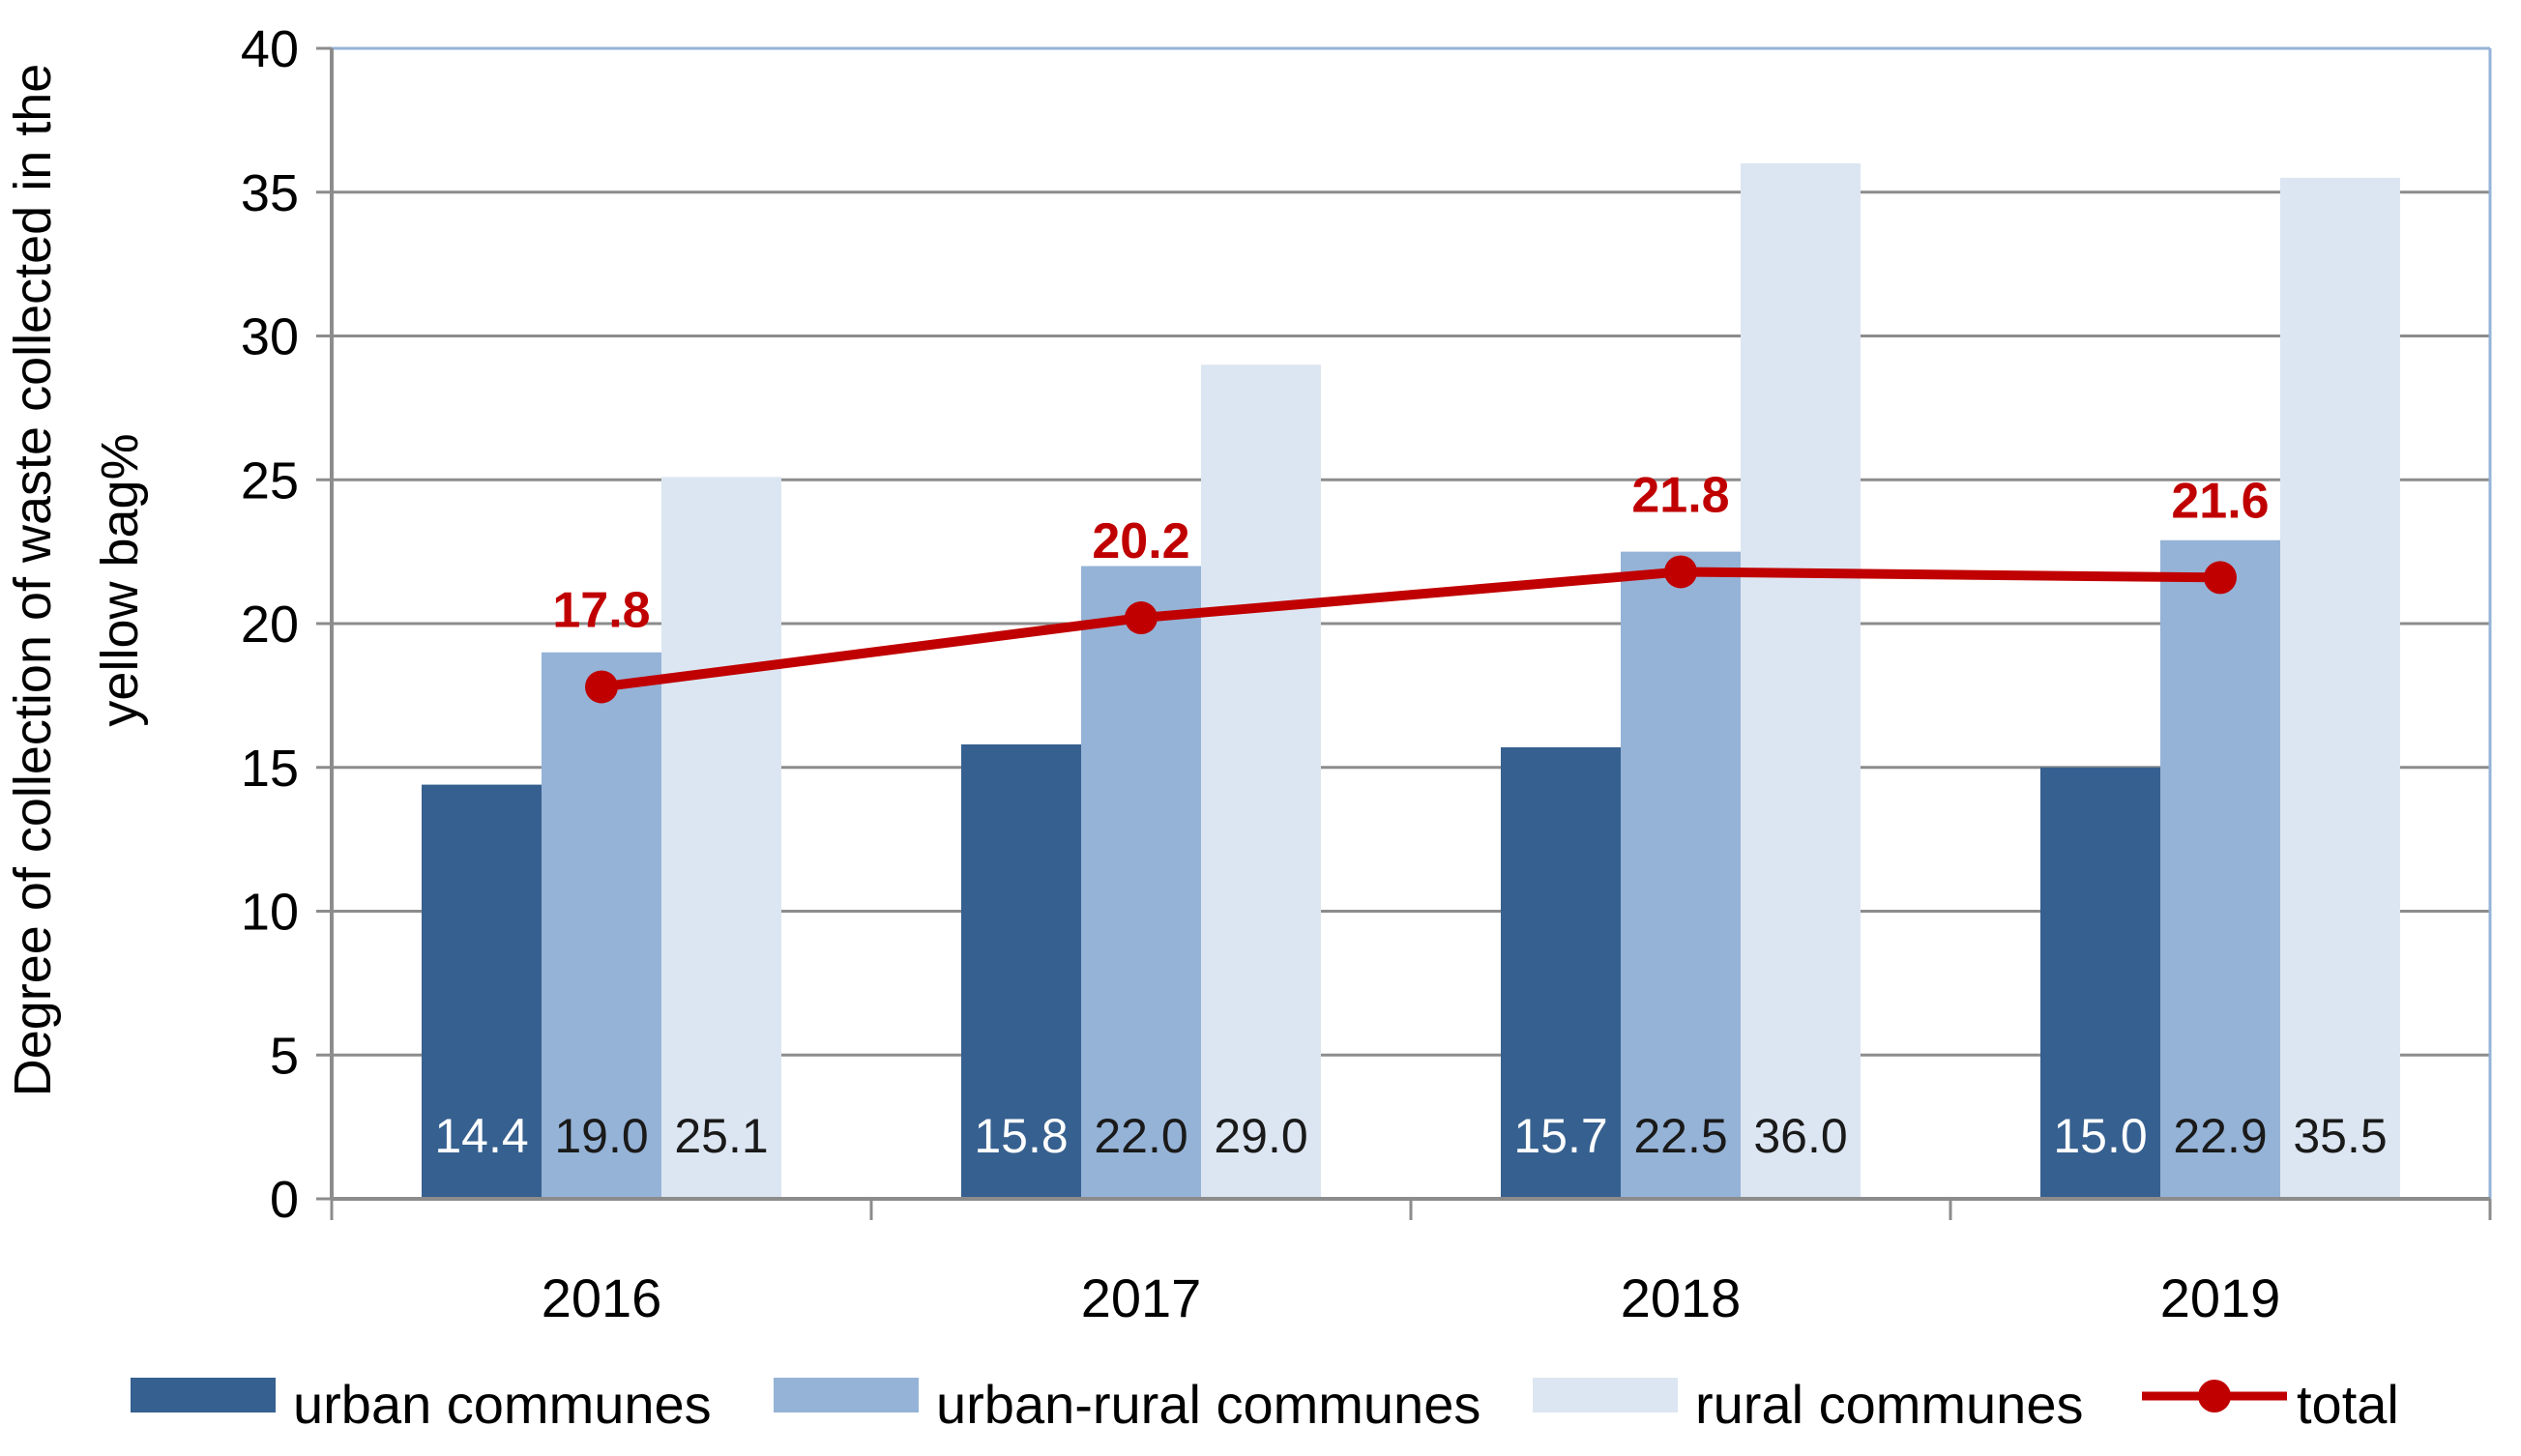  What do you see at coordinates (284, 1056) in the screenshot?
I see `y-tick-label: 5` at bounding box center [284, 1056].